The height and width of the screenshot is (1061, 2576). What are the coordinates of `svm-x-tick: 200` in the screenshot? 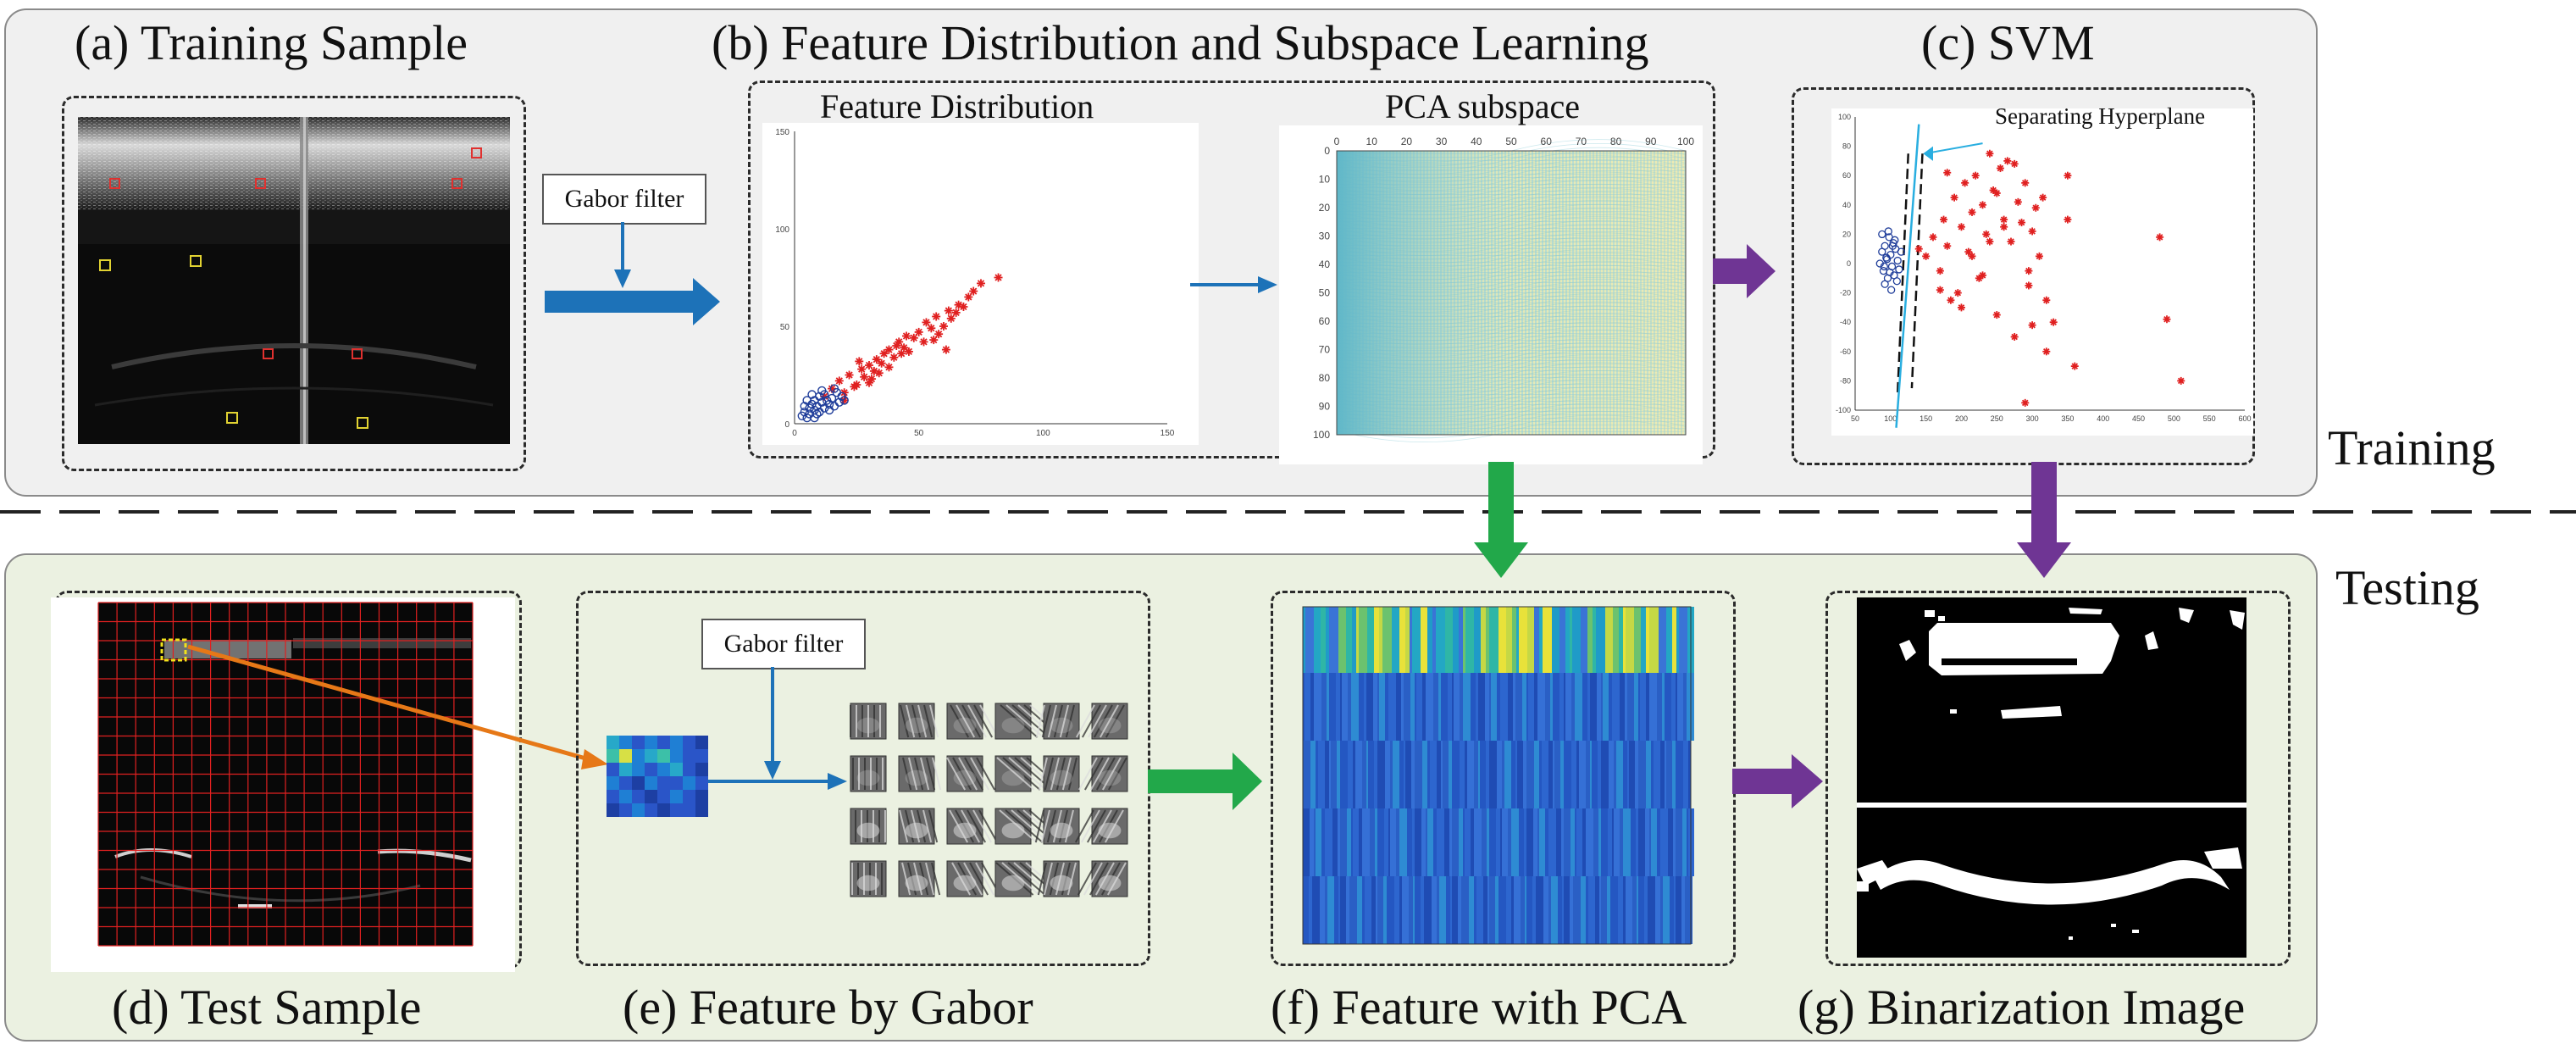 It's located at (1961, 418).